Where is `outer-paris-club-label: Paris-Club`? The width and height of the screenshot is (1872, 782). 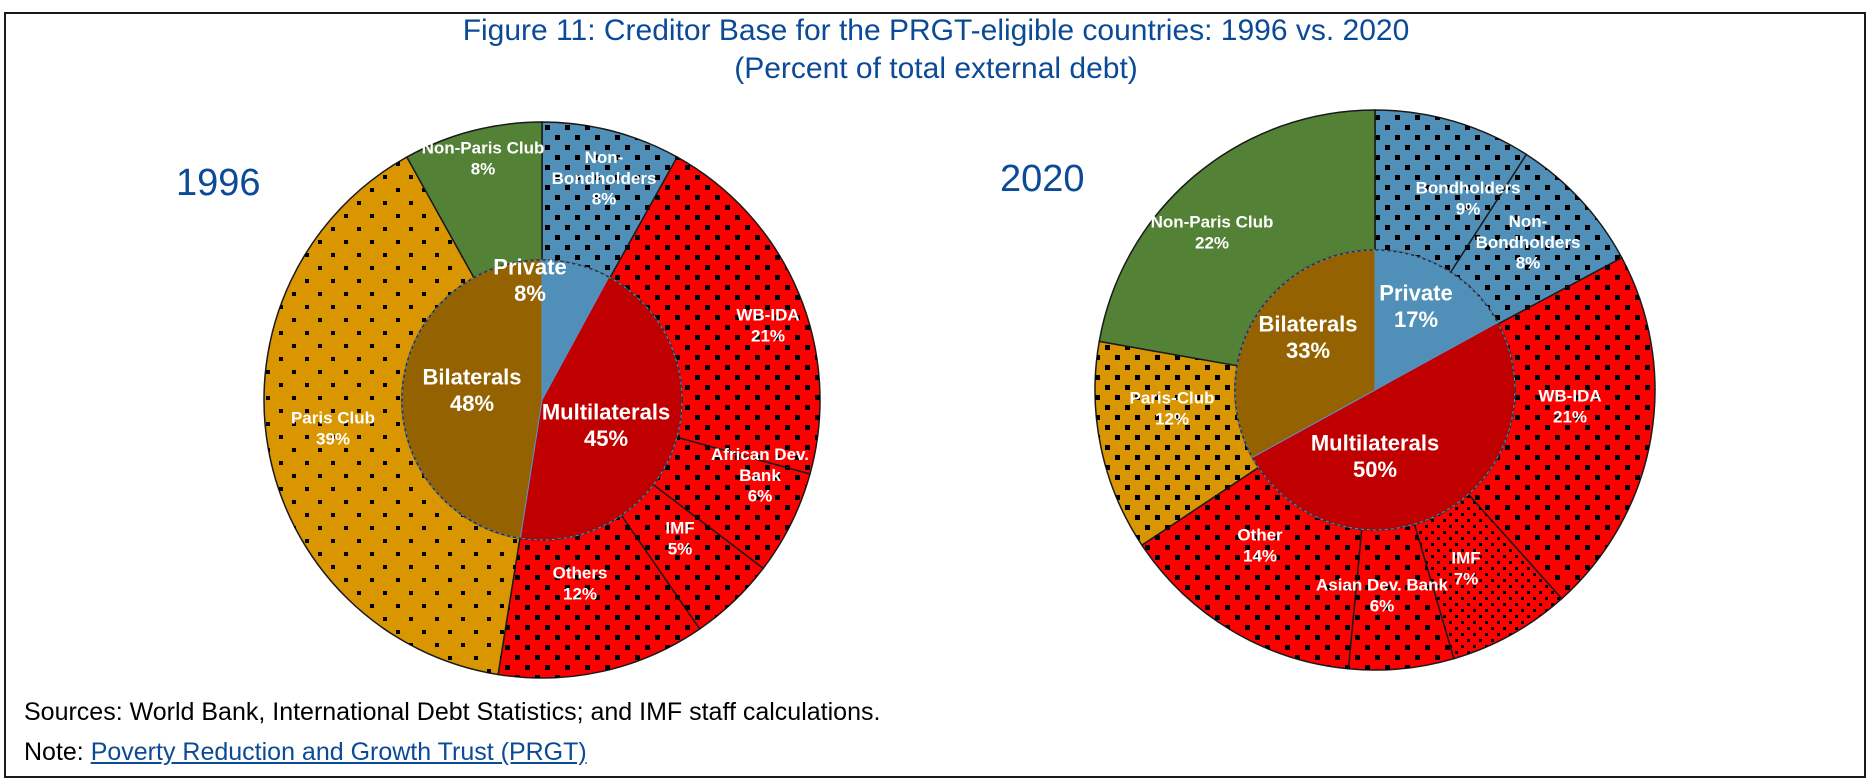
outer-paris-club-label: Paris-Club is located at coordinates (1171, 398).